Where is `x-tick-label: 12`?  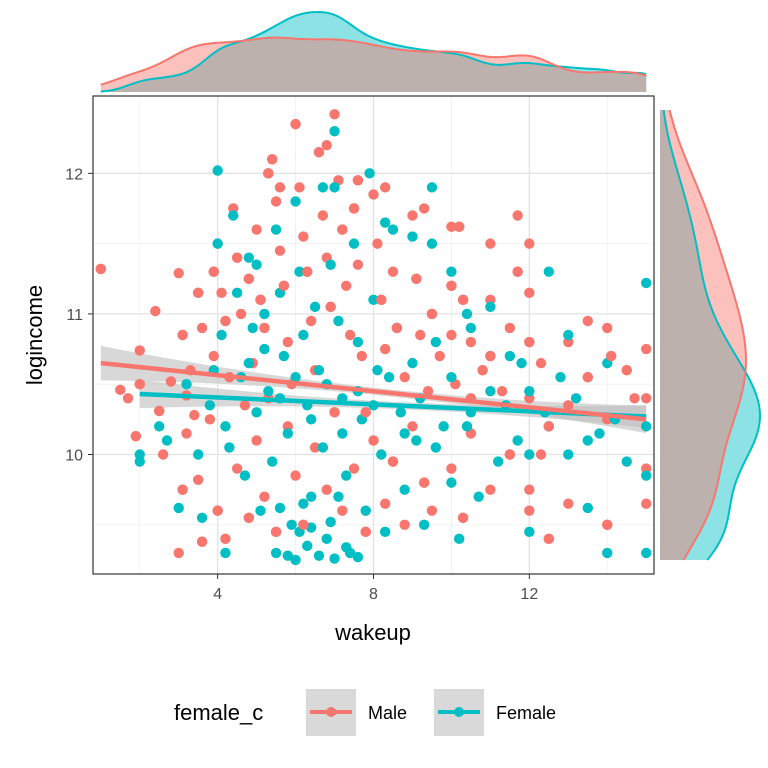 x-tick-label: 12 is located at coordinates (529, 594).